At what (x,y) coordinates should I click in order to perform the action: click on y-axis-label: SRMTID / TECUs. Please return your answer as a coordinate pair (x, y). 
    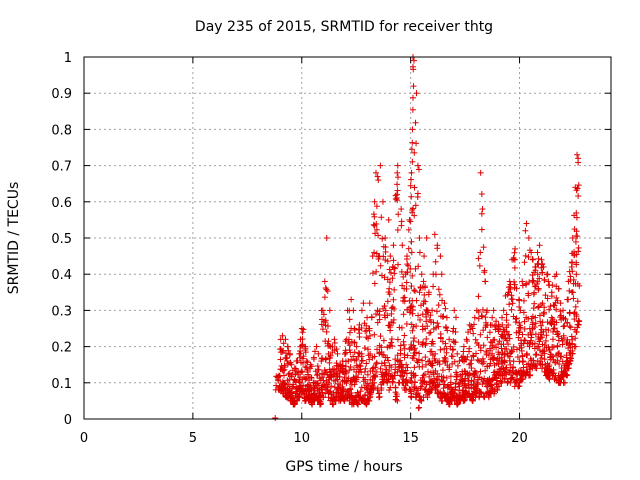
    Looking at the image, I should click on (14, 238).